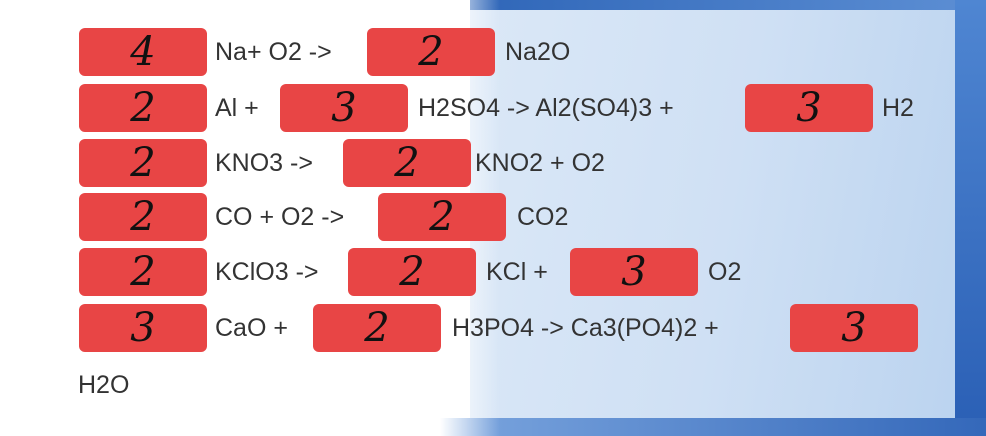  Describe the element at coordinates (273, 52) in the screenshot. I see `equation-text: Na+ O2 ->` at that location.